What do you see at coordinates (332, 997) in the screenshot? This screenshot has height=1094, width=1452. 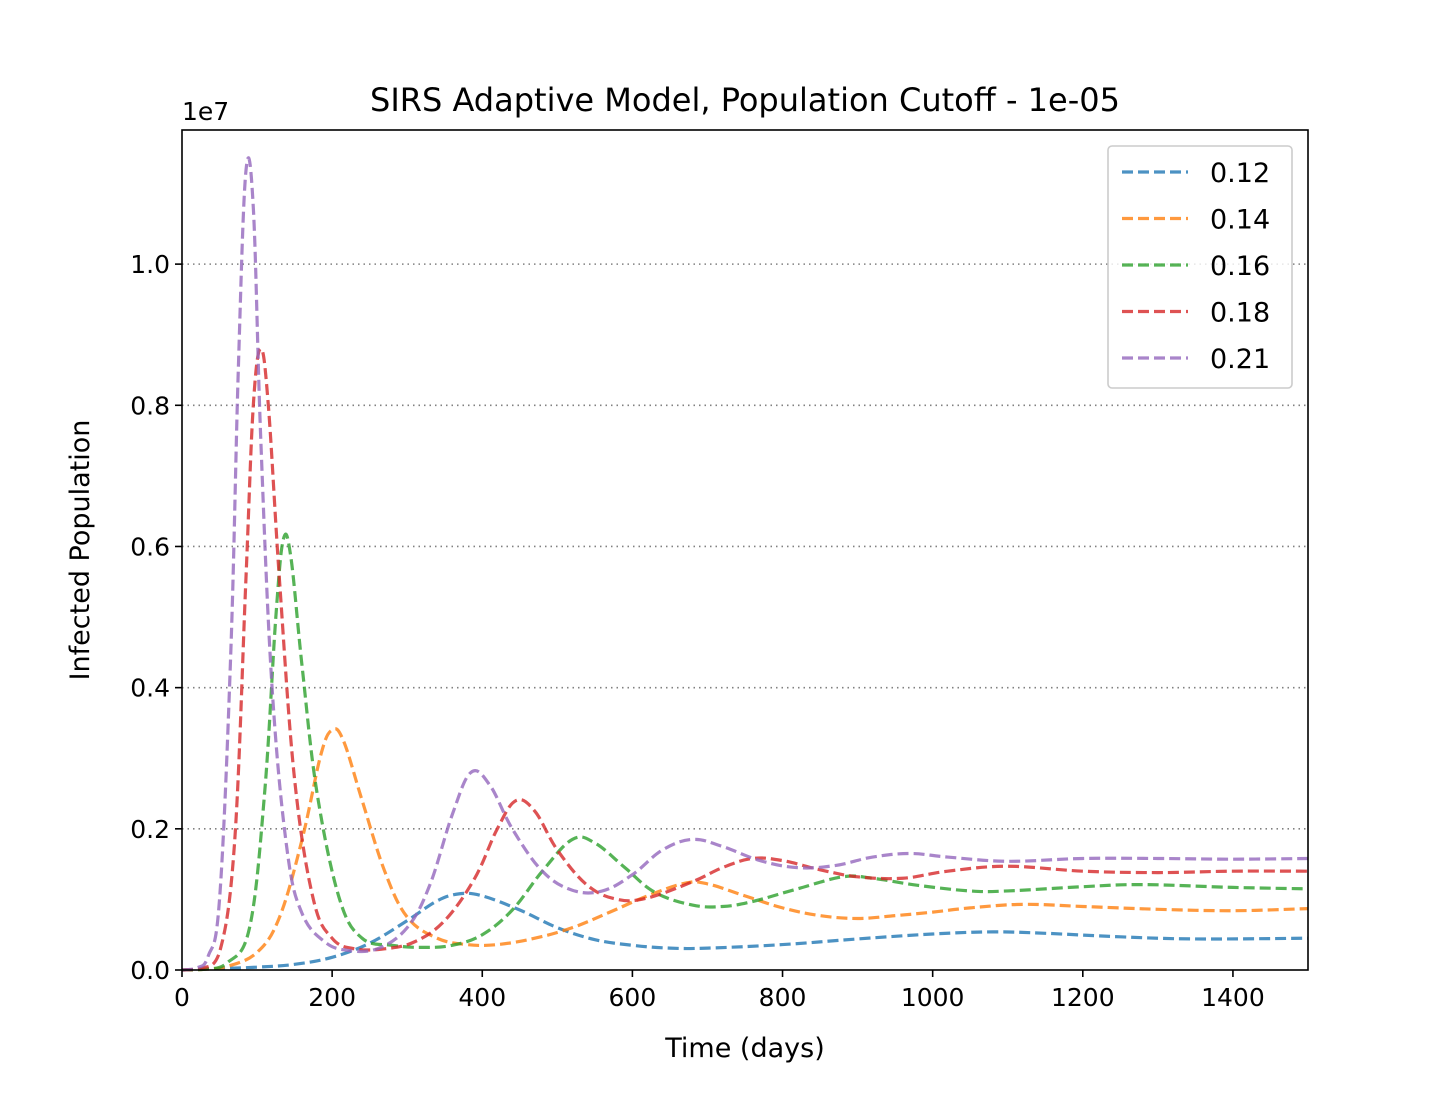 I see `x-tick-label: 200` at bounding box center [332, 997].